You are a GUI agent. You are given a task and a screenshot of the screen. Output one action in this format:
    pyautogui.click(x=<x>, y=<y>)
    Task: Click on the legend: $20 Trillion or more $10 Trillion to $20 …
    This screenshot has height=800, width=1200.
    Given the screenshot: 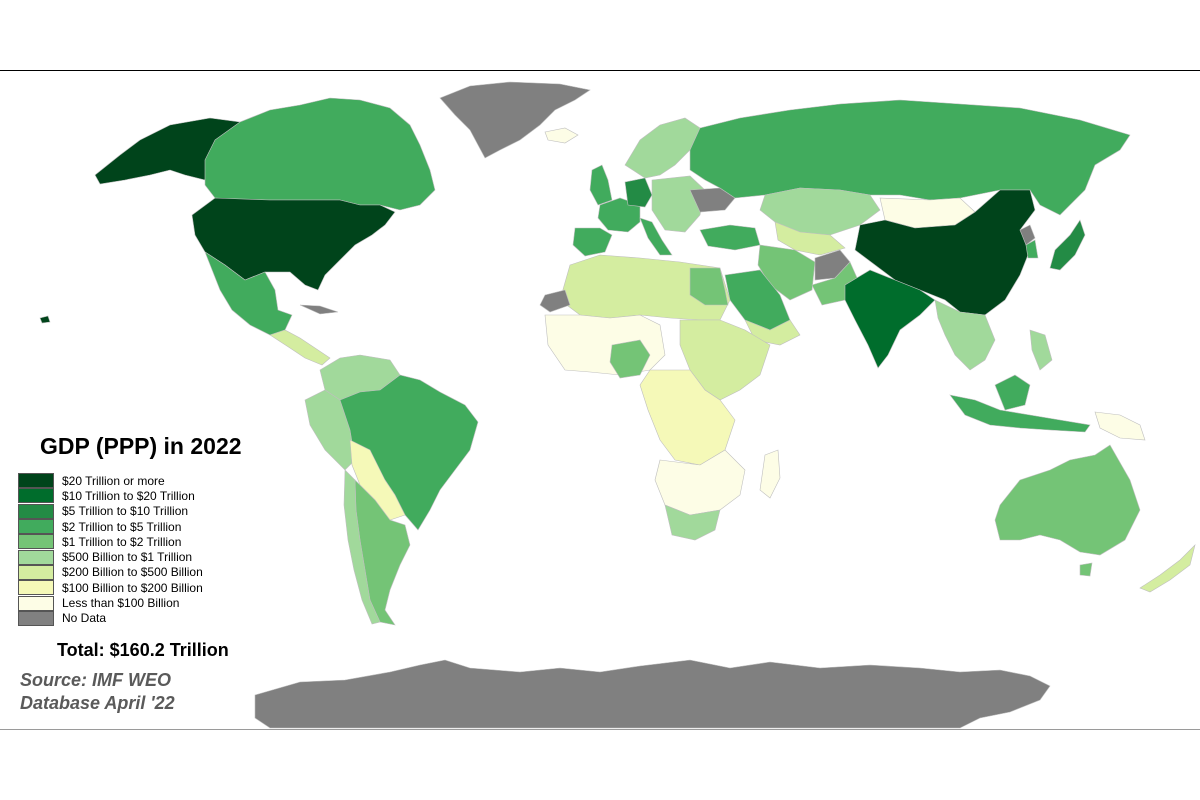 What is the action you would take?
    pyautogui.click(x=110, y=549)
    